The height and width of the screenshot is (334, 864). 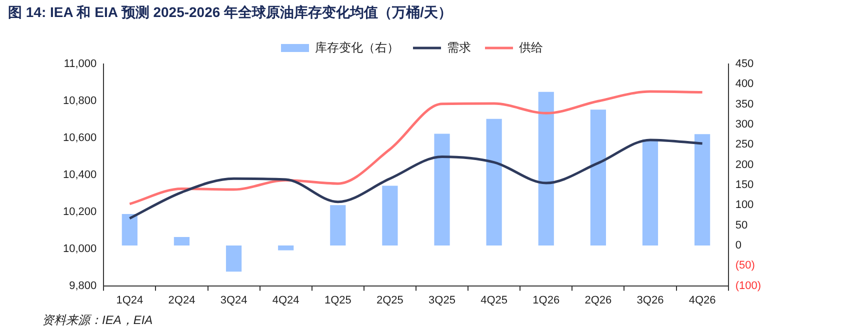 What do you see at coordinates (744, 84) in the screenshot?
I see `y2-tick-label: 400` at bounding box center [744, 84].